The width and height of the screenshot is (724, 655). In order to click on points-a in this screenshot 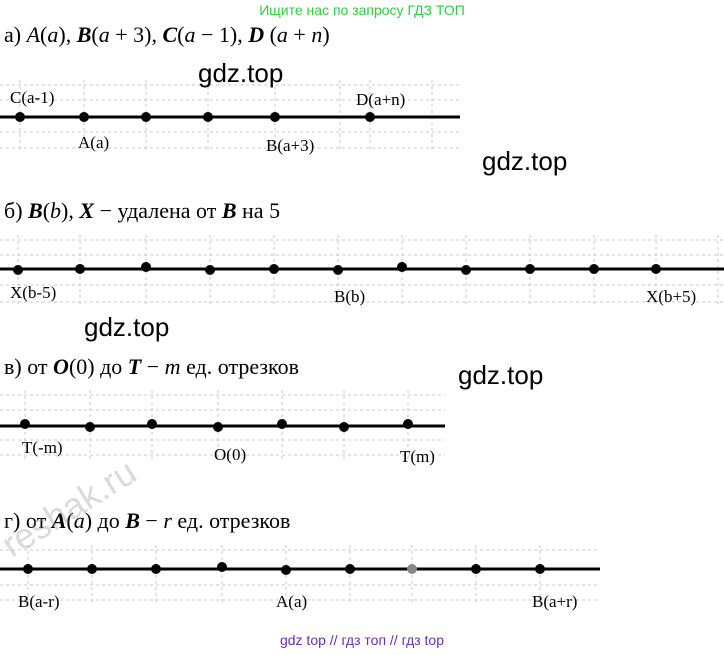, I will do `click(195, 117)`.